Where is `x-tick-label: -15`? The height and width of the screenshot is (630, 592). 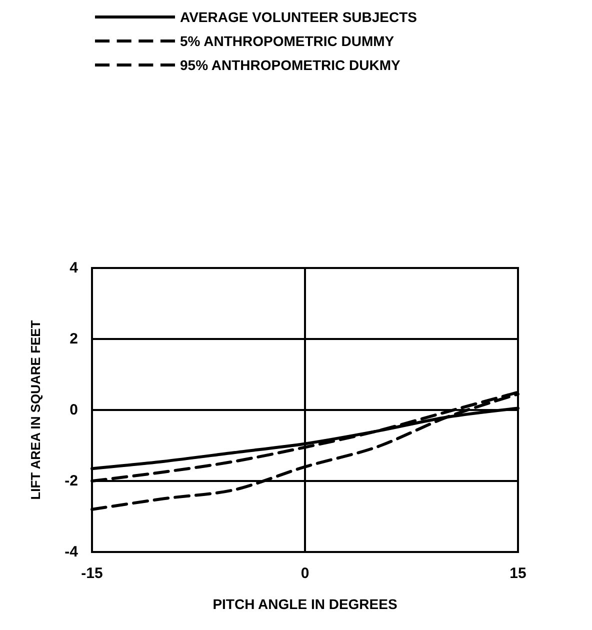
x-tick-label: -15 is located at coordinates (92, 573).